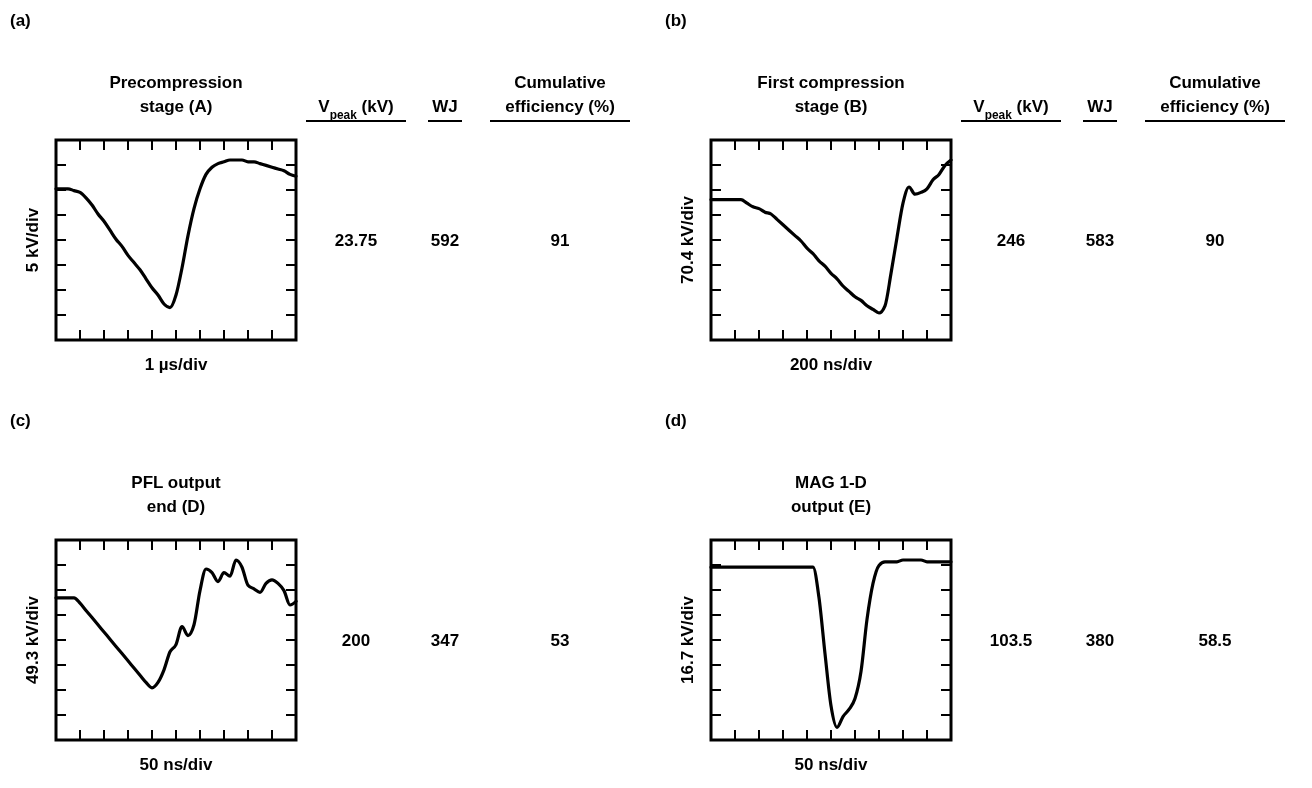 The width and height of the screenshot is (1312, 788). What do you see at coordinates (687, 239) in the screenshot?
I see `y-axis-title: 70.4 kV/div` at bounding box center [687, 239].